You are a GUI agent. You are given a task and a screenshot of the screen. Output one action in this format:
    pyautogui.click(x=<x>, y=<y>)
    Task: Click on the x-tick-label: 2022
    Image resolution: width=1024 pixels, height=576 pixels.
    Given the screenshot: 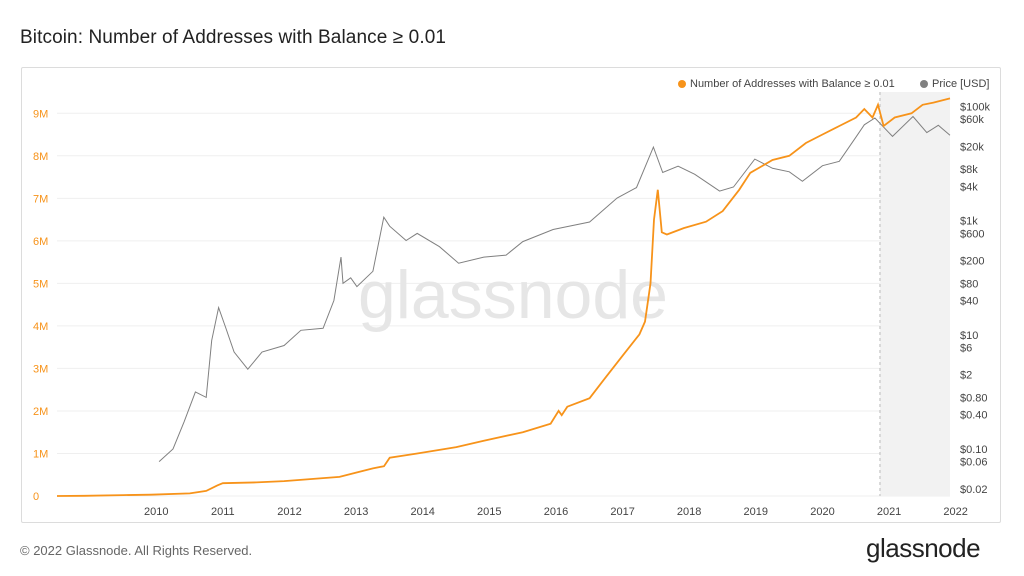 What is the action you would take?
    pyautogui.click(x=955, y=512)
    